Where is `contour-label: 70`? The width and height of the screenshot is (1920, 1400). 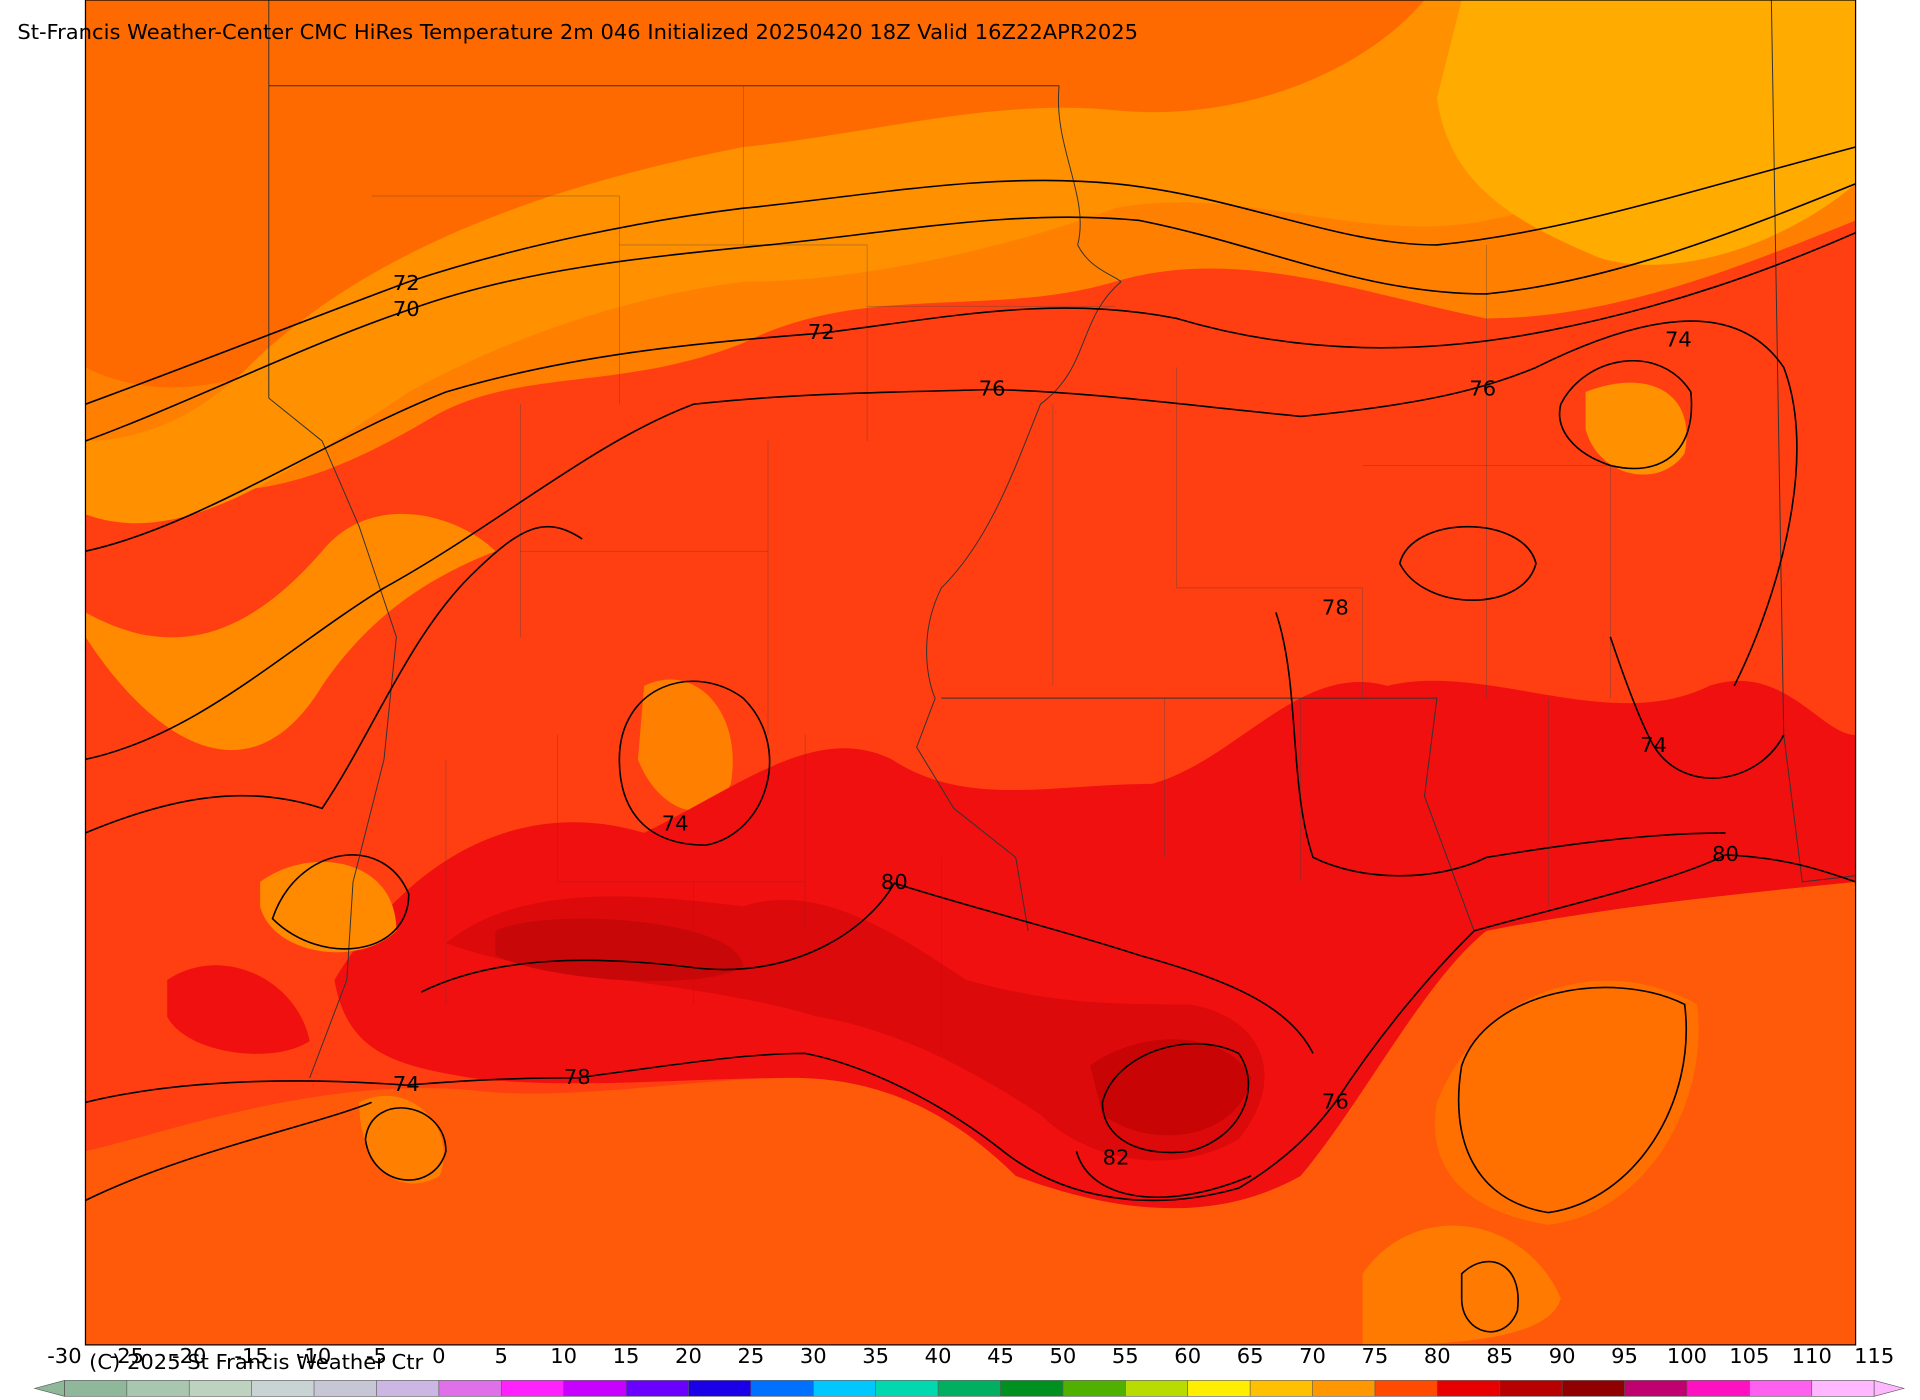
contour-label: 70 is located at coordinates (406, 309).